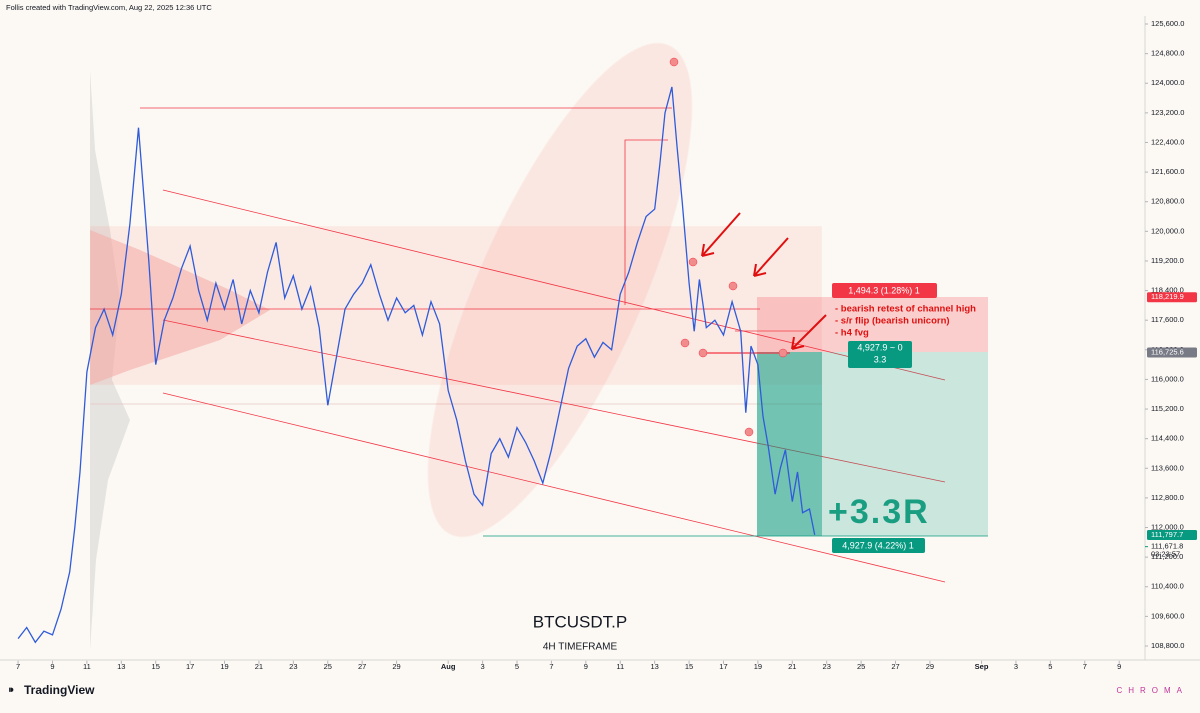  I want to click on y-tick-label: 120,800.0, so click(1167, 201).